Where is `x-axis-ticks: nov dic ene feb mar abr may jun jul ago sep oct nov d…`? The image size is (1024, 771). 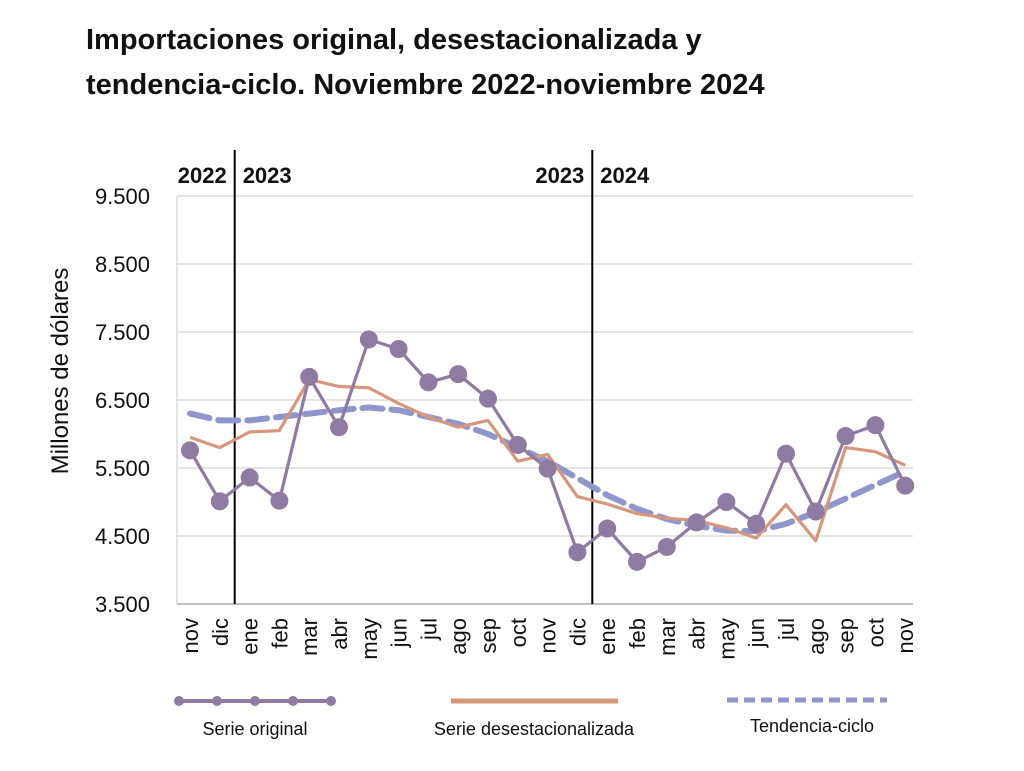
x-axis-ticks: nov dic ene feb mar abr may jun jul ago sep oct nov d… is located at coordinates (548, 639).